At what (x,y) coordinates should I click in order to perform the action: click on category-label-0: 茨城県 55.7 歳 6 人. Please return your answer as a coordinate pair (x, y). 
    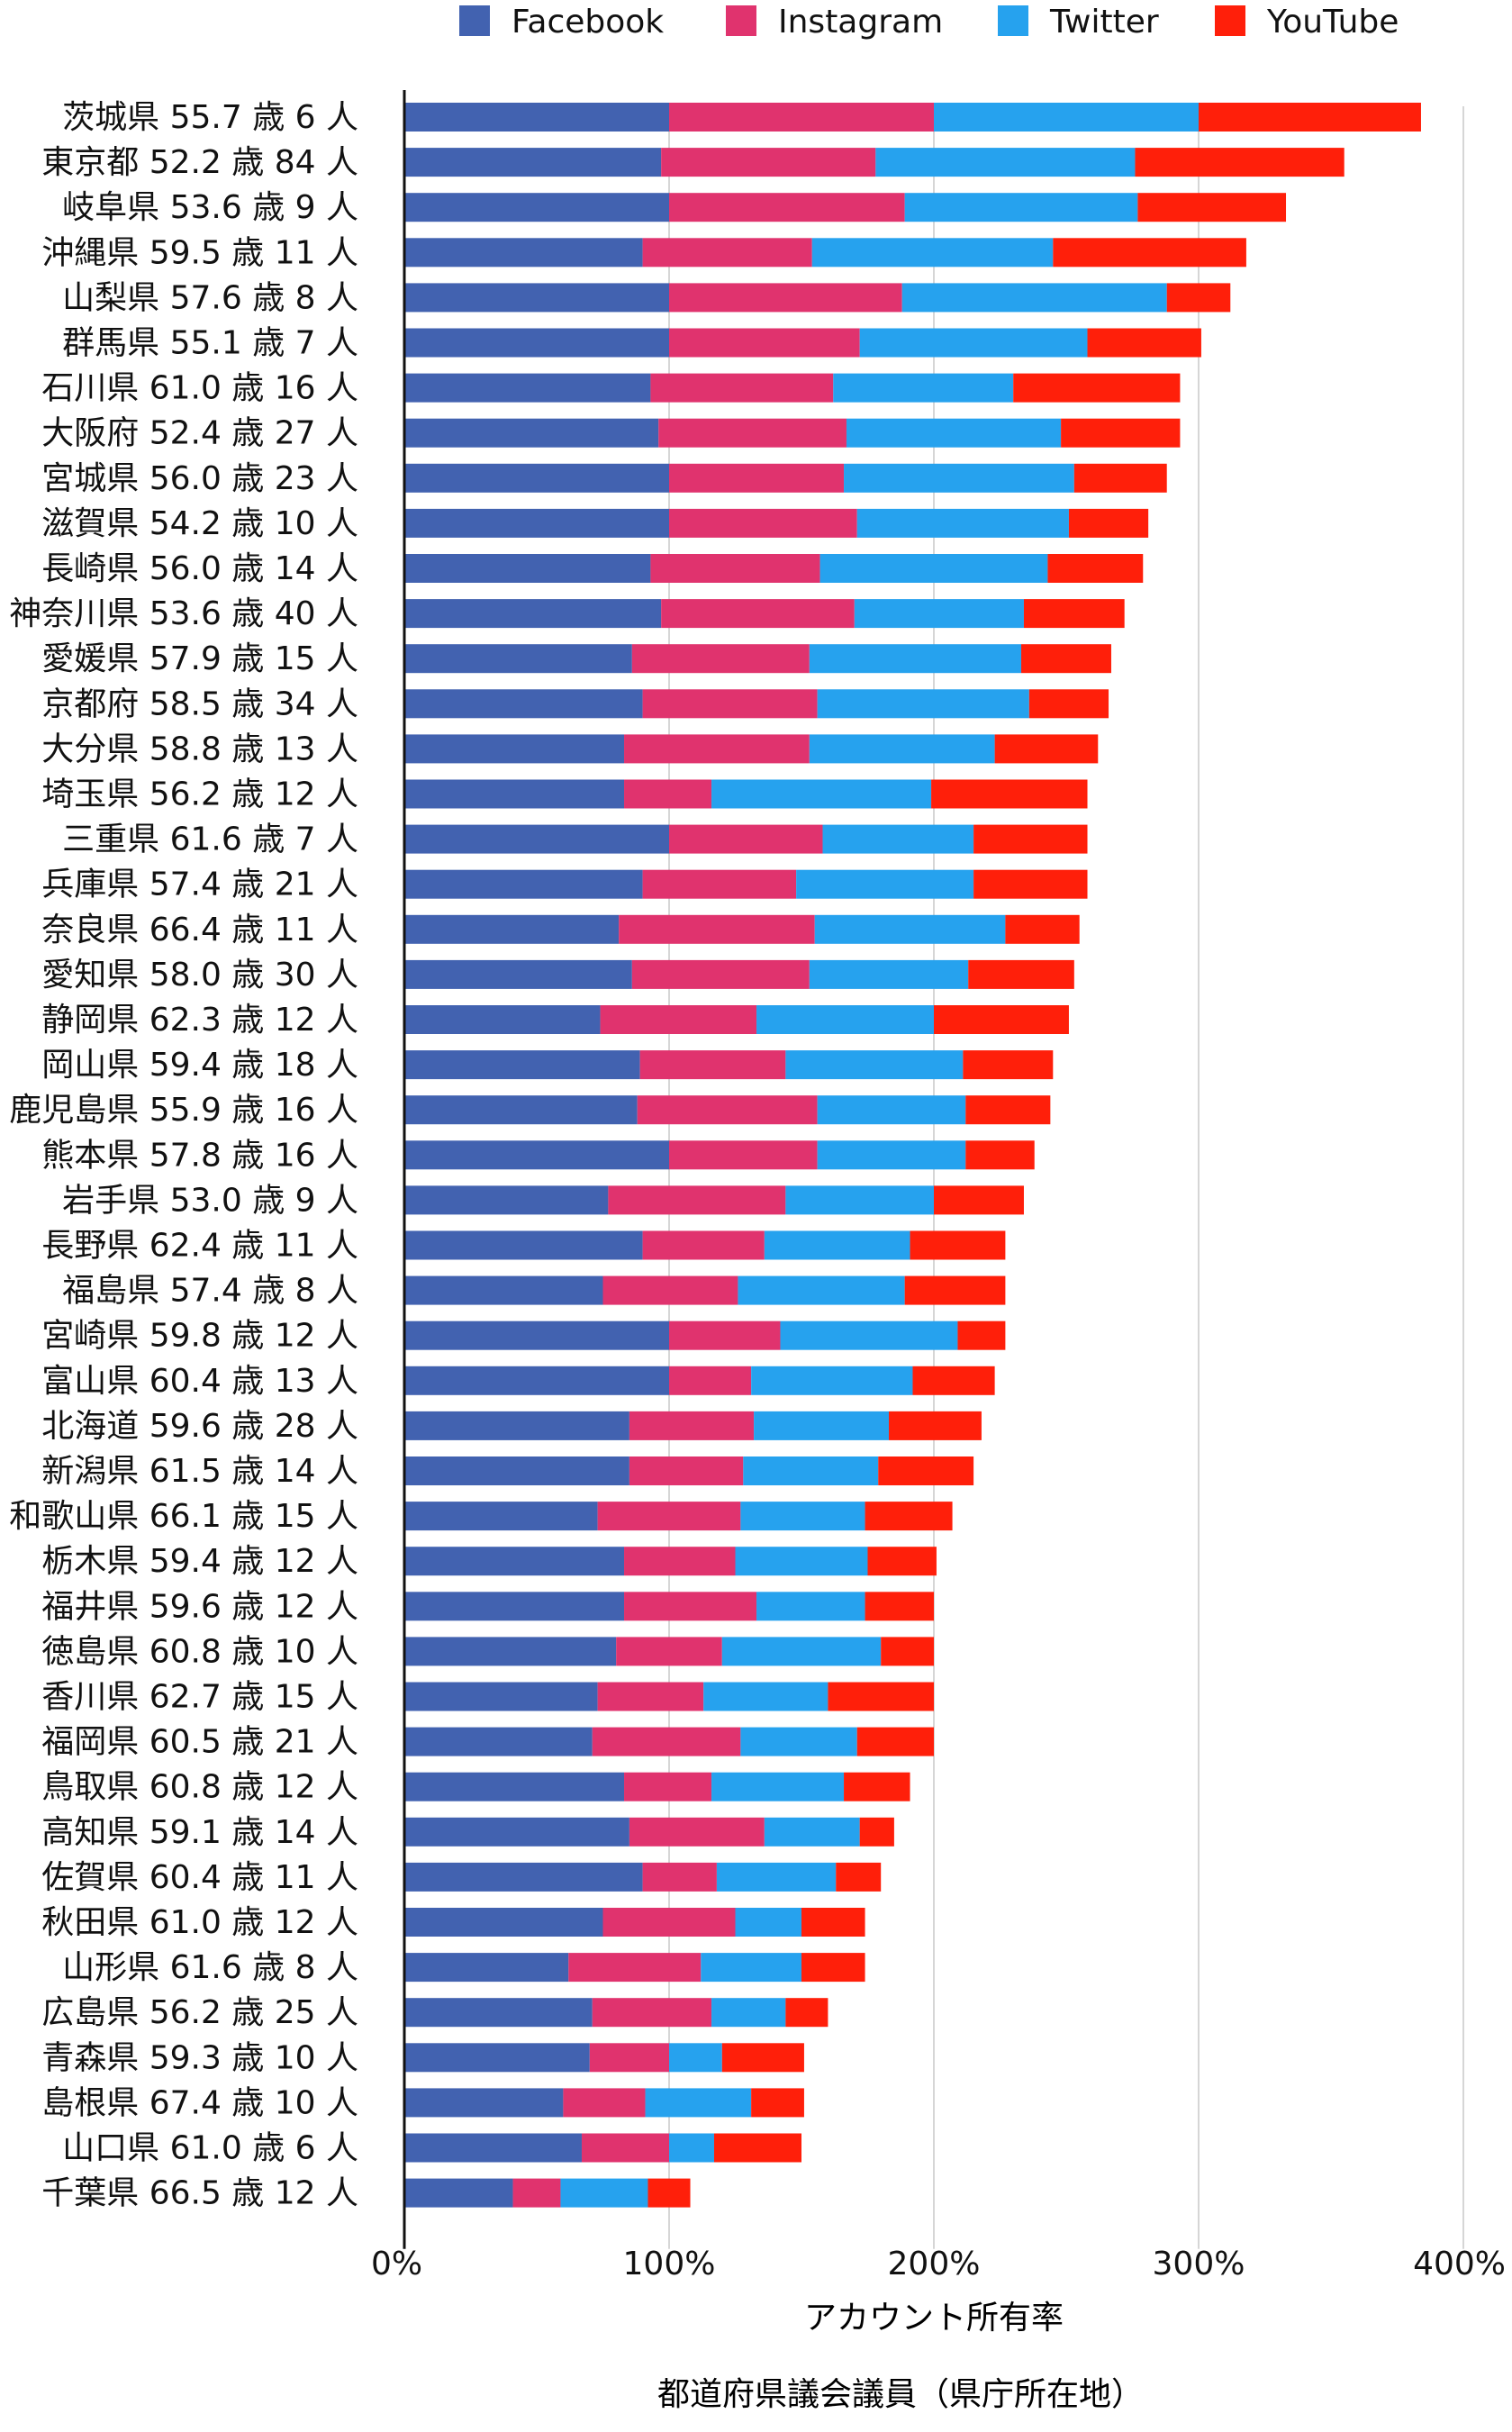
    Looking at the image, I should click on (210, 118).